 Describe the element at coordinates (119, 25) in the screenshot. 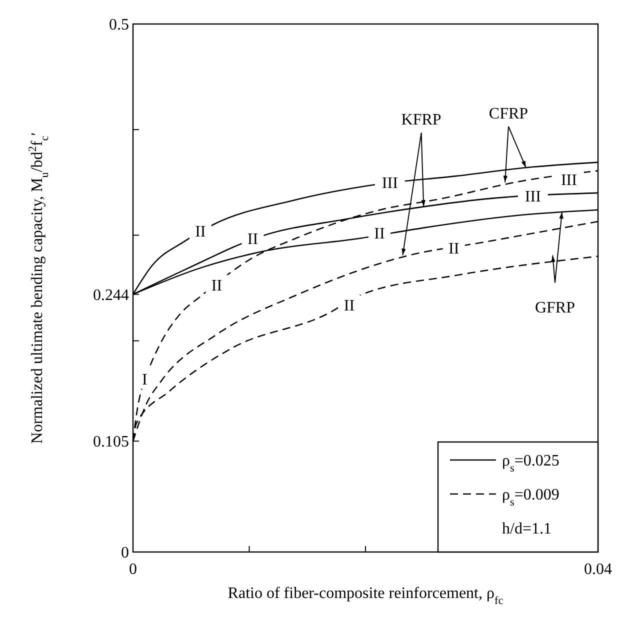

I see `y-tick-label: 0.5` at that location.